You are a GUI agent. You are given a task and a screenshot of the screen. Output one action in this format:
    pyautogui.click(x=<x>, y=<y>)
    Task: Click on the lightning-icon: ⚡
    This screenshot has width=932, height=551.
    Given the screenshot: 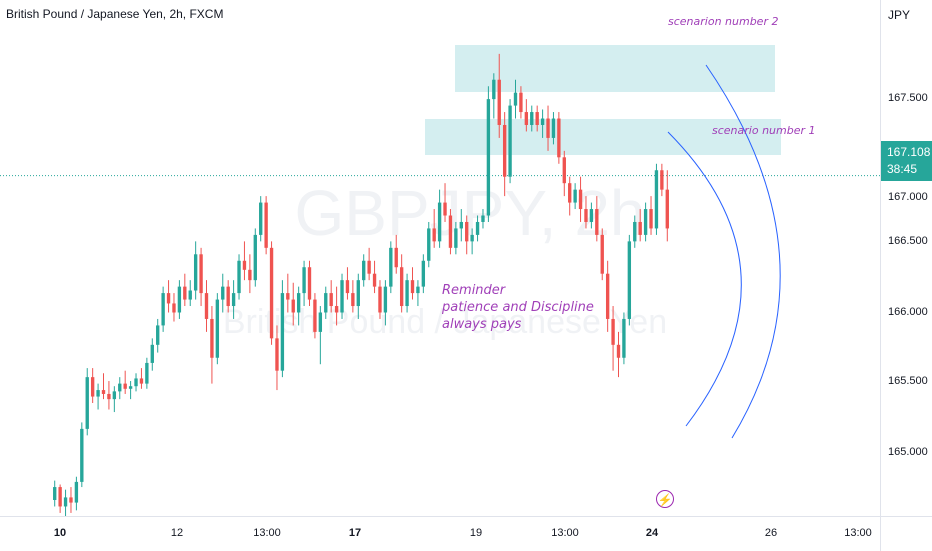 What is the action you would take?
    pyautogui.click(x=665, y=499)
    